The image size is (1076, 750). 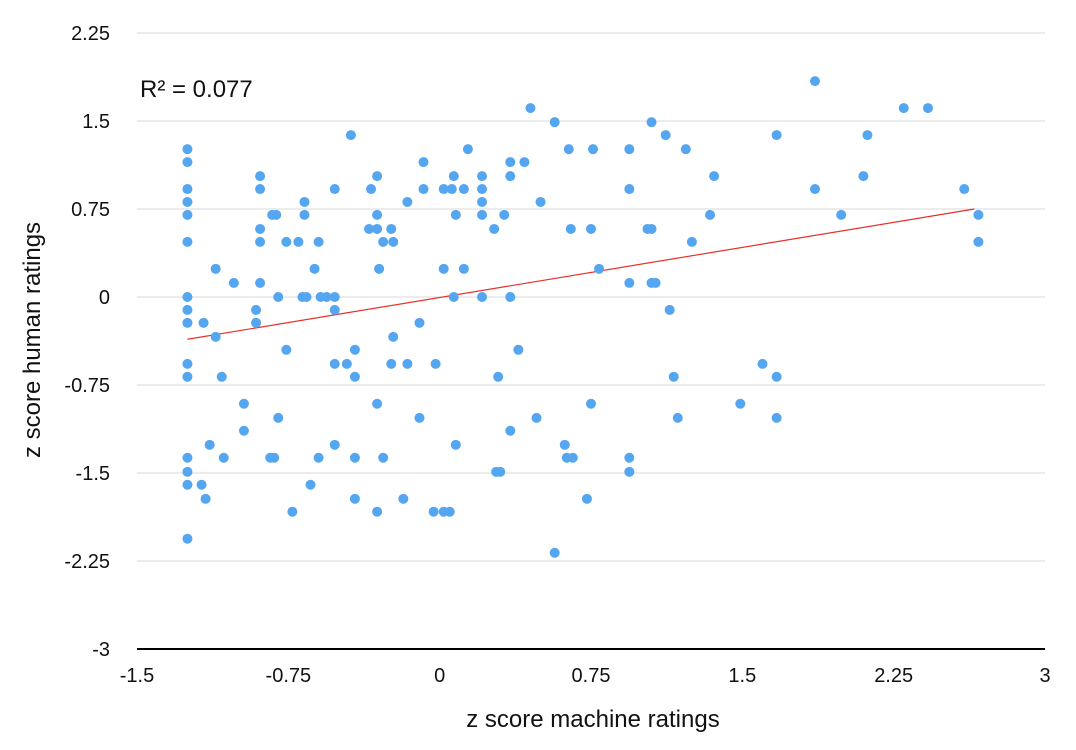 I want to click on y-tick-label: -2.25, so click(x=87, y=562).